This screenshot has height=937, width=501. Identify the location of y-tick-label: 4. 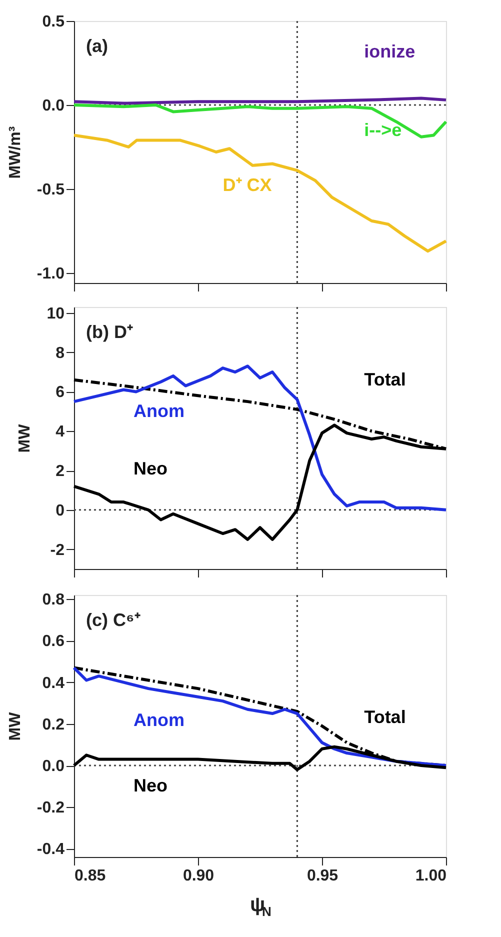
(60, 432).